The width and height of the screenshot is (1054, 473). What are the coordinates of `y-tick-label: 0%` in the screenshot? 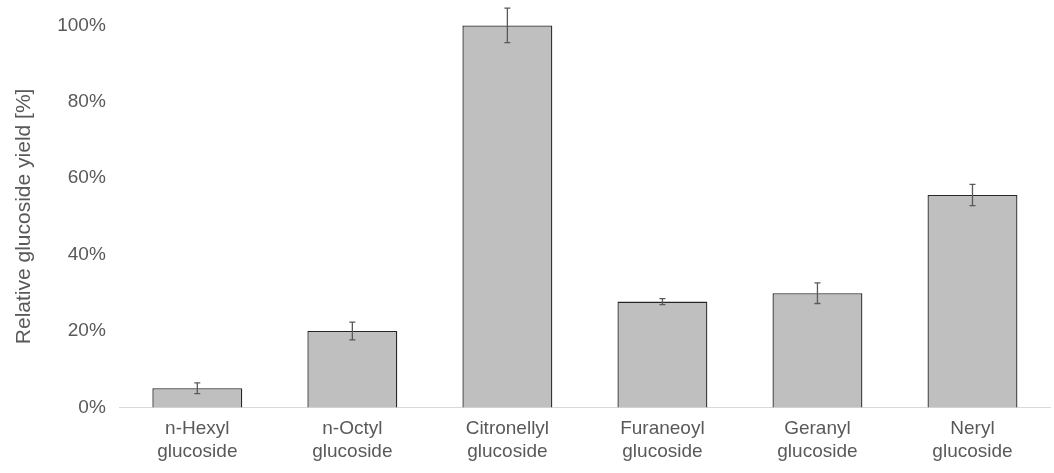 It's located at (92, 406).